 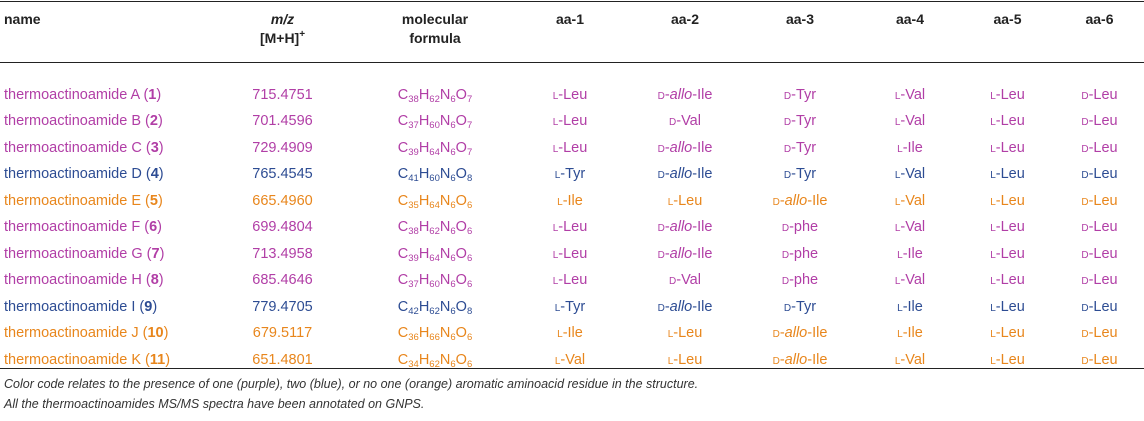 I want to click on mz-value: 765.4545, so click(x=282, y=174).